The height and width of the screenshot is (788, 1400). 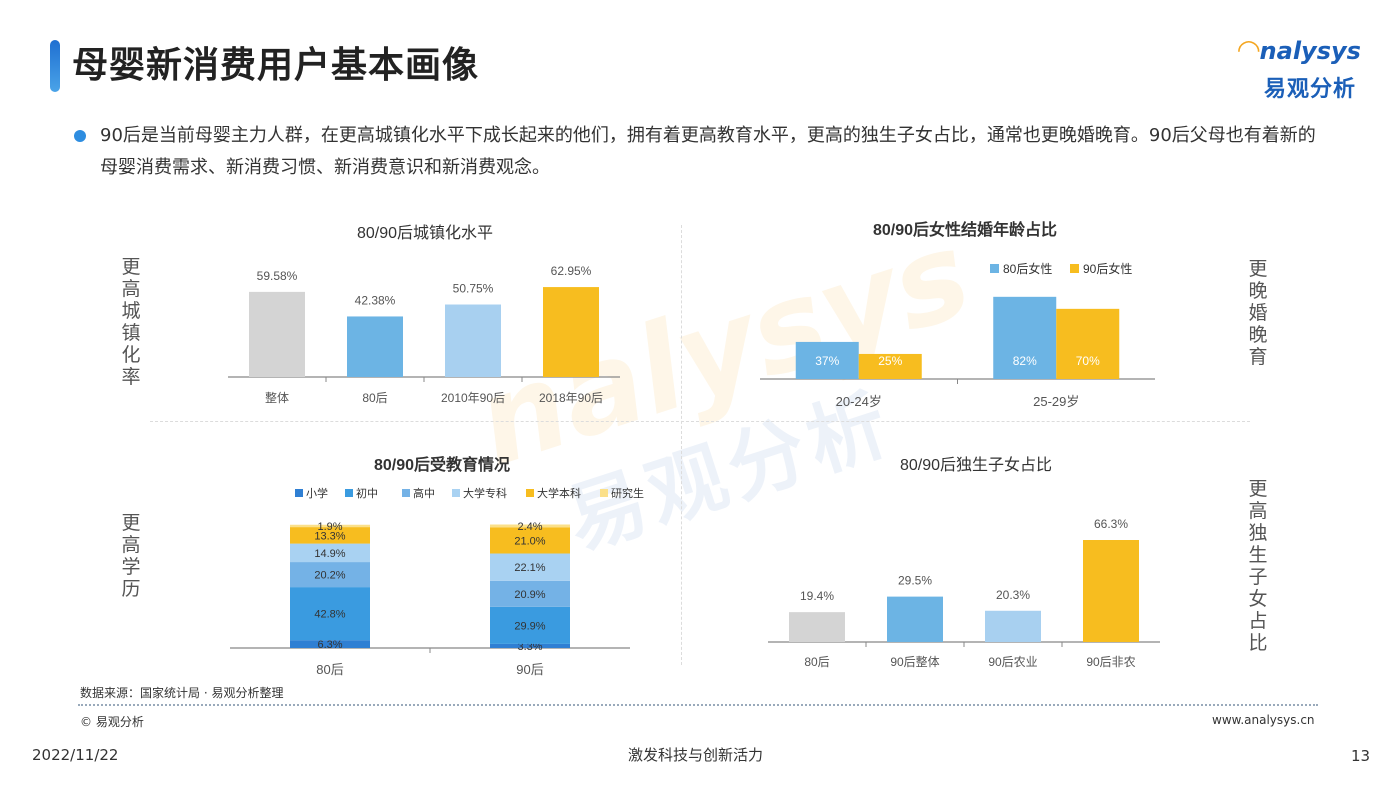 What do you see at coordinates (1111, 524) in the screenshot?
I see `chart-only-child-data-label: 66.3%` at bounding box center [1111, 524].